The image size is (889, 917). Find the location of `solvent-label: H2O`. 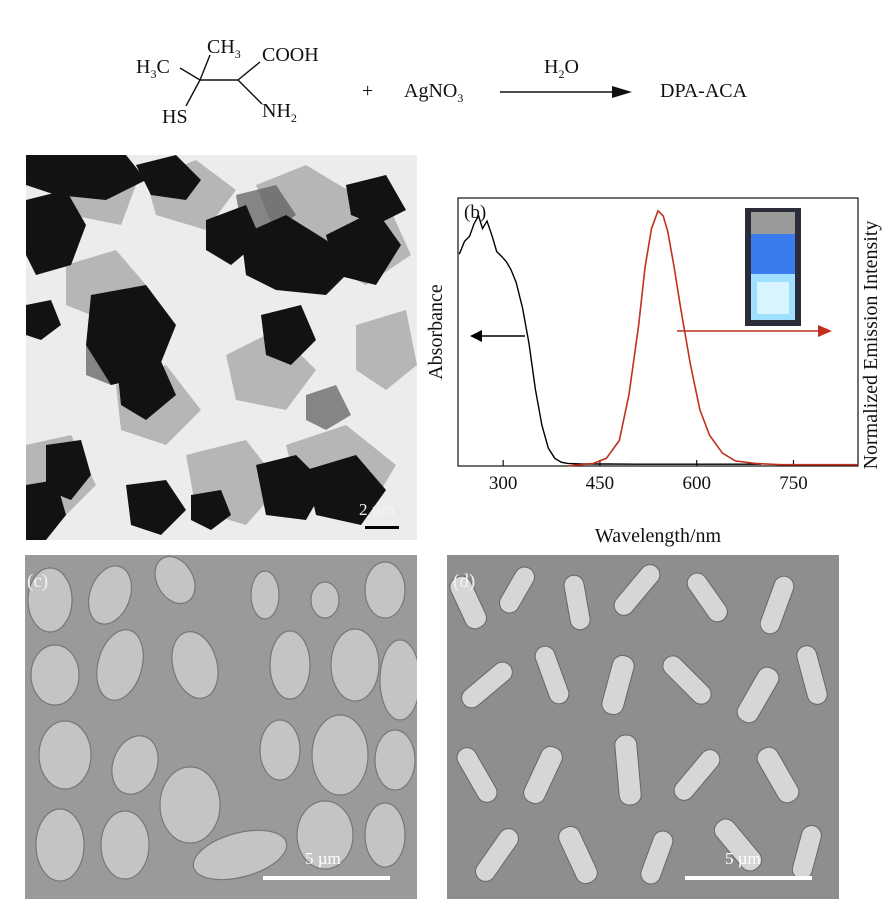

solvent-label: H2O is located at coordinates (561, 68).